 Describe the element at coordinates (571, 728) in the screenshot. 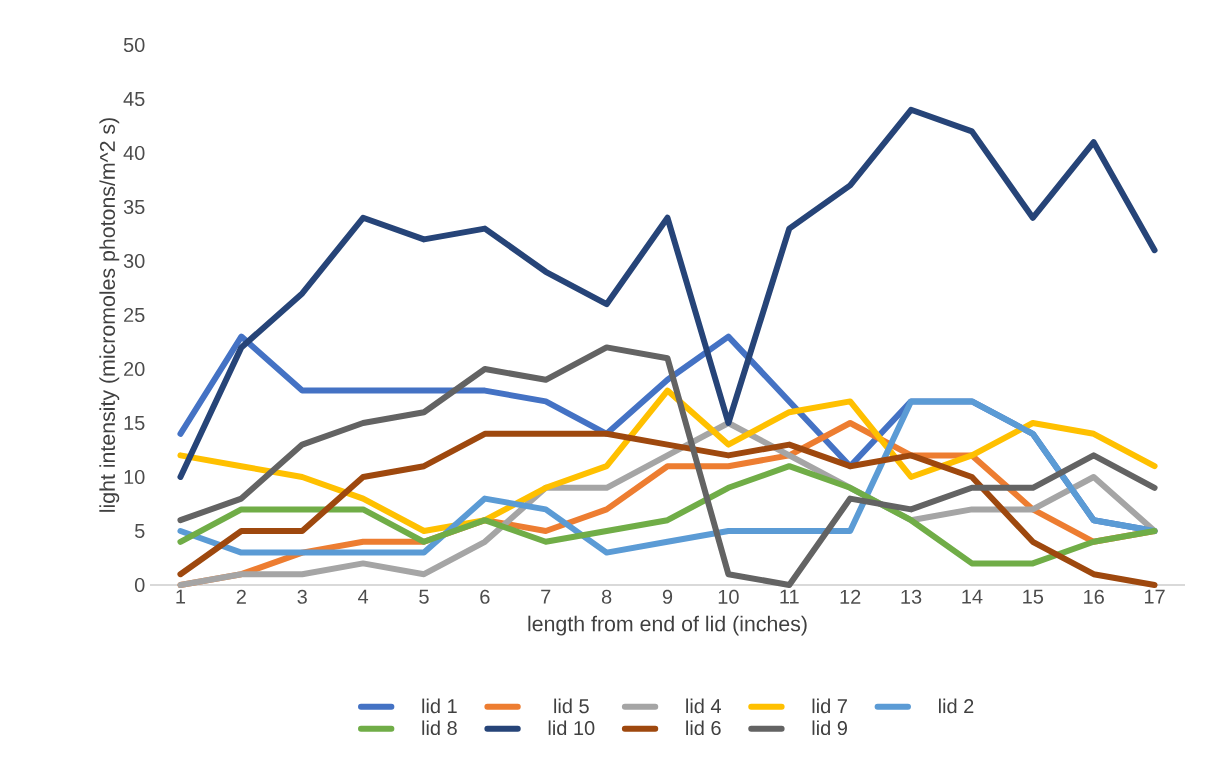

I see `legend-label: lid 10` at that location.